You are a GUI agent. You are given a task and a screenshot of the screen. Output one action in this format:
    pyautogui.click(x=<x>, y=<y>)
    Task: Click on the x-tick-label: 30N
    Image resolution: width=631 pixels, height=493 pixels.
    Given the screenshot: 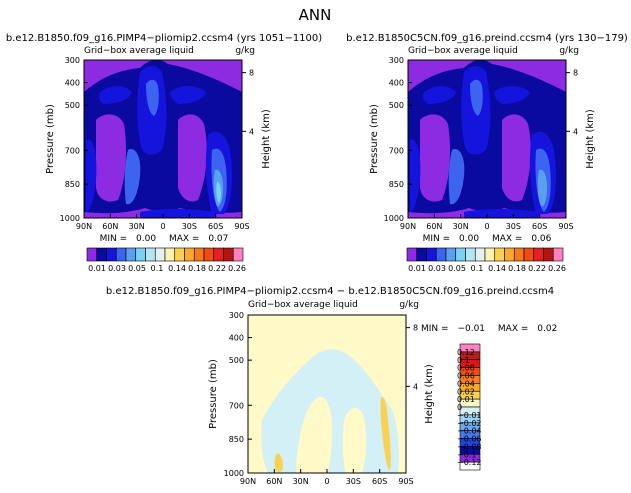 What is the action you would take?
    pyautogui.click(x=137, y=226)
    